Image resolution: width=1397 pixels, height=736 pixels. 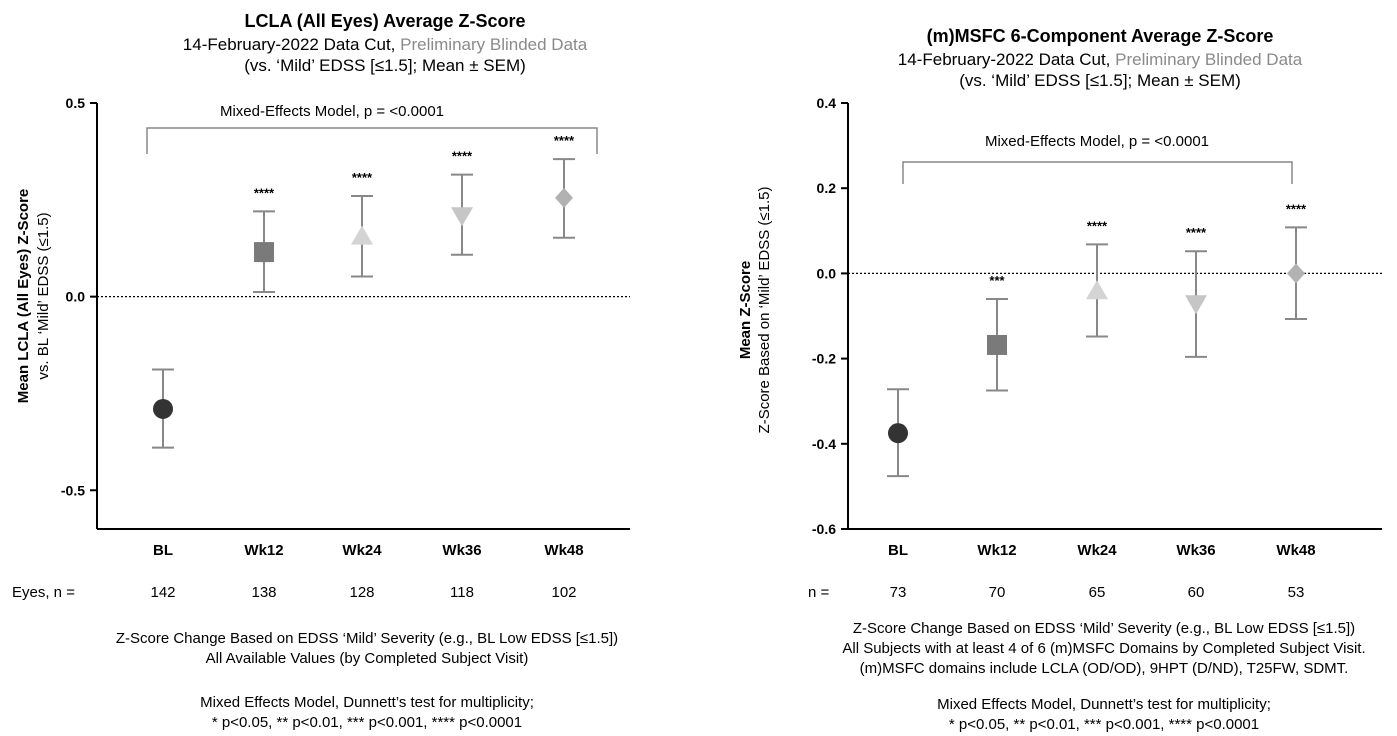 What do you see at coordinates (362, 550) in the screenshot?
I see `left-category-label: Wk24` at bounding box center [362, 550].